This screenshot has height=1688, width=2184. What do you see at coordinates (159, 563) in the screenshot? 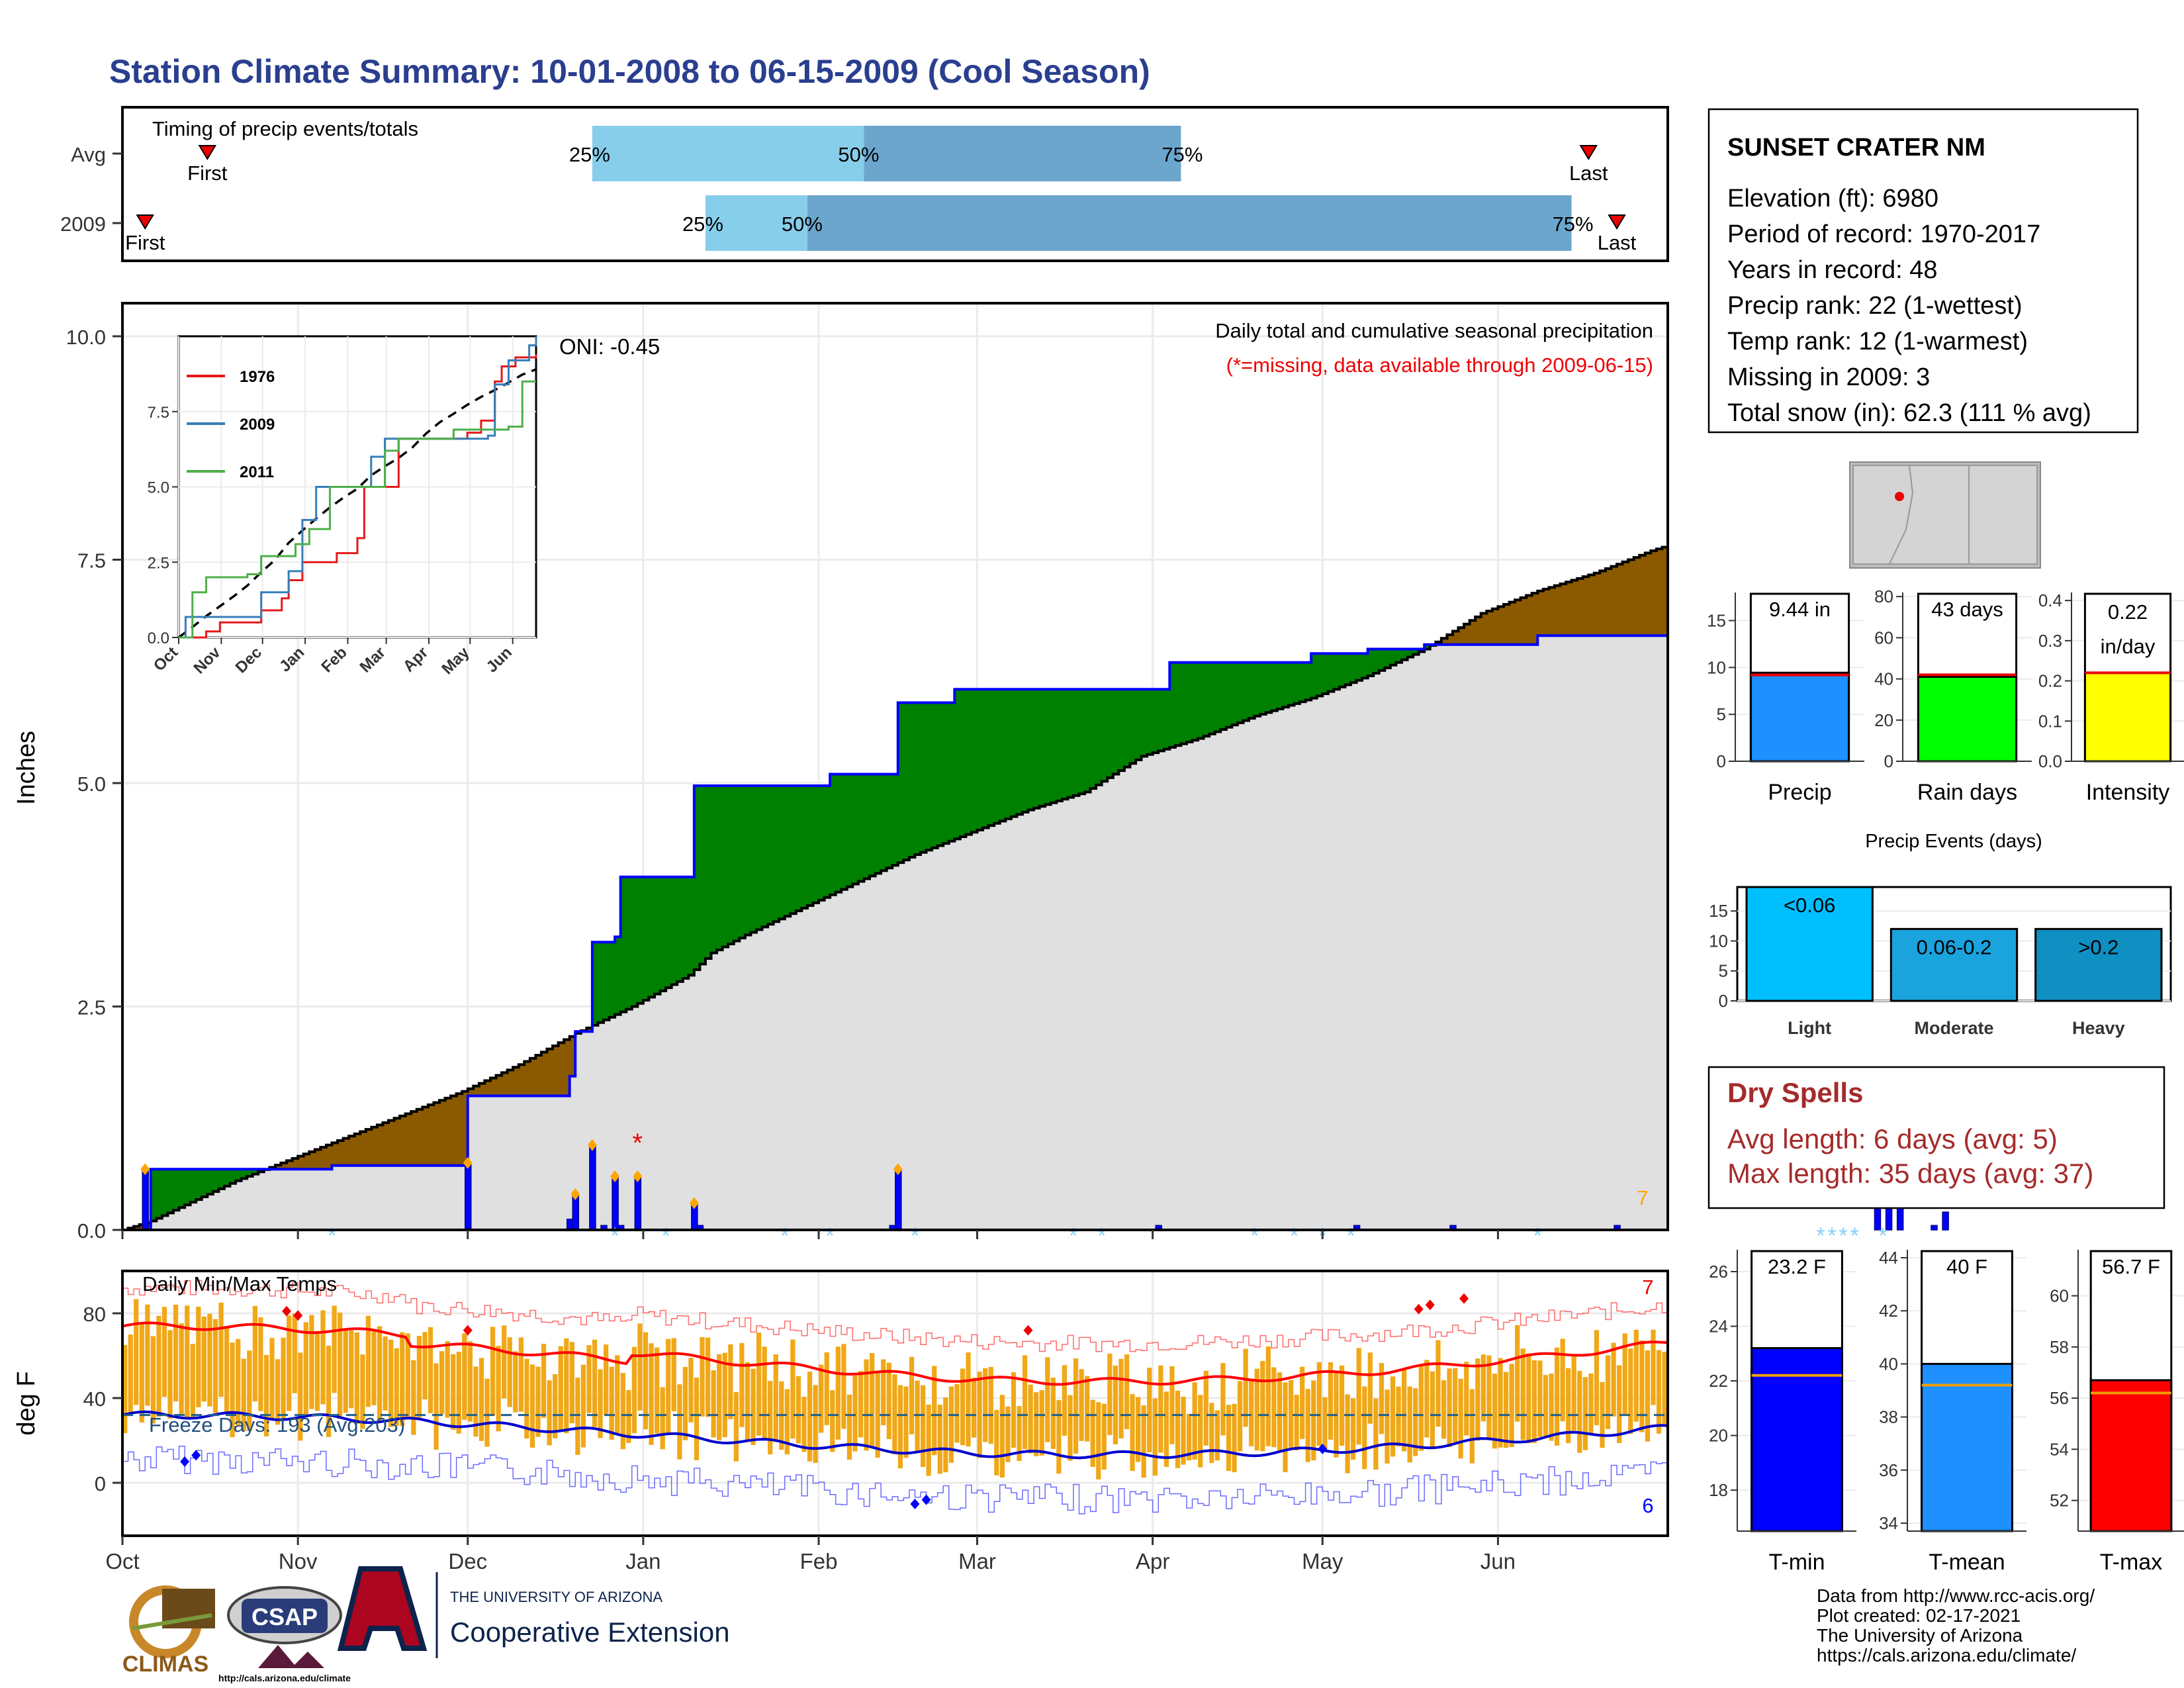
I see `inset-y-tick-label: 2.5` at bounding box center [159, 563].